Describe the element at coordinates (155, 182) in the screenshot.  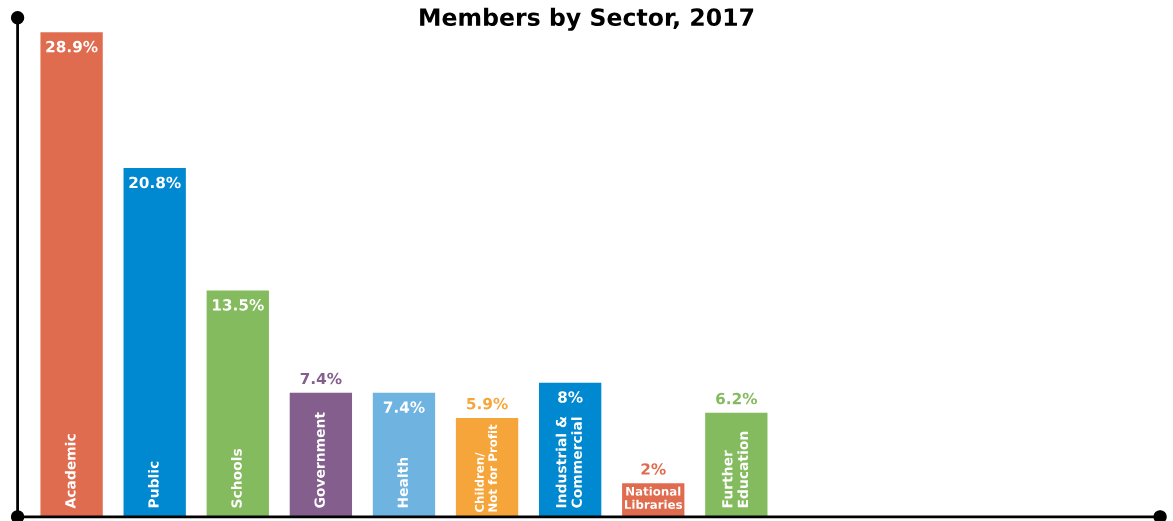
I see `data-label: 20.8%` at that location.